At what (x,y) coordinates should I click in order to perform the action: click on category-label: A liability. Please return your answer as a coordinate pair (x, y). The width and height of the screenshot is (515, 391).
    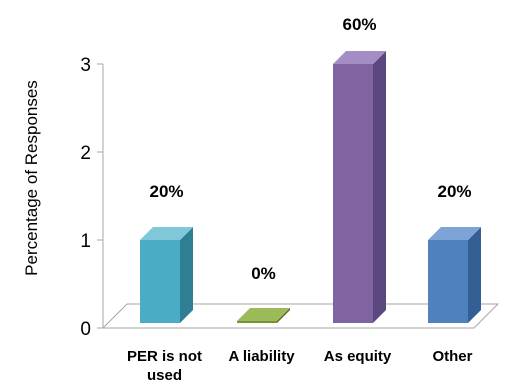
    Looking at the image, I should click on (261, 356).